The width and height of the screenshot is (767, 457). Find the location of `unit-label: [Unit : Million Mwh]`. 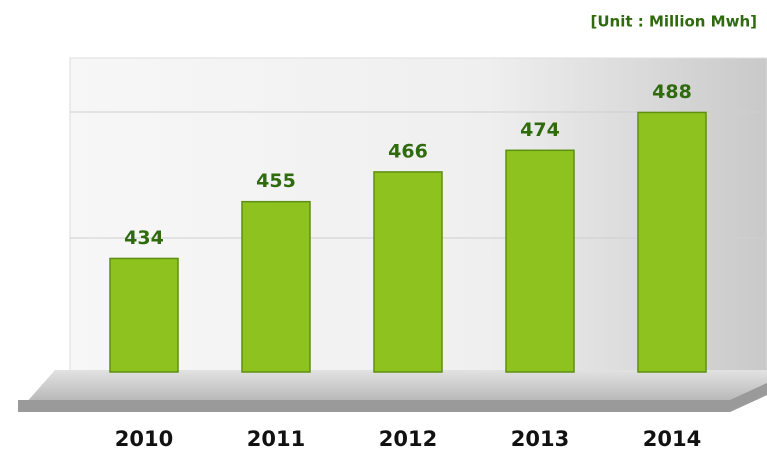

unit-label: [Unit : Million Mwh] is located at coordinates (674, 22).